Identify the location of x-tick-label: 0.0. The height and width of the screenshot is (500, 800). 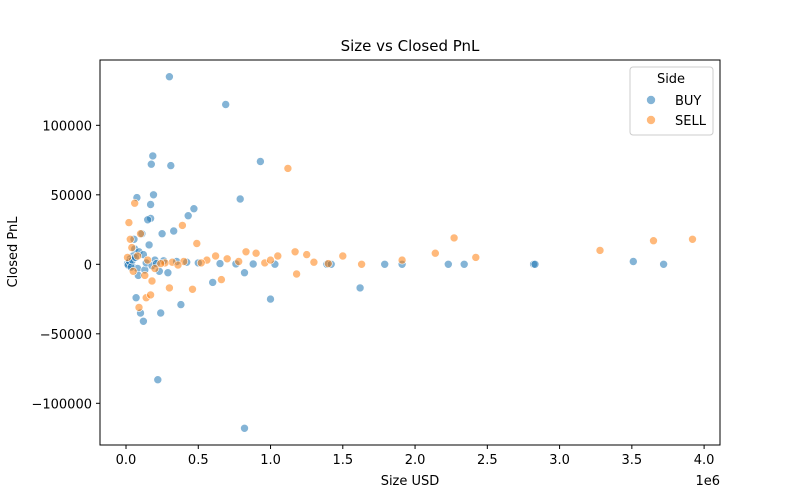
(126, 460).